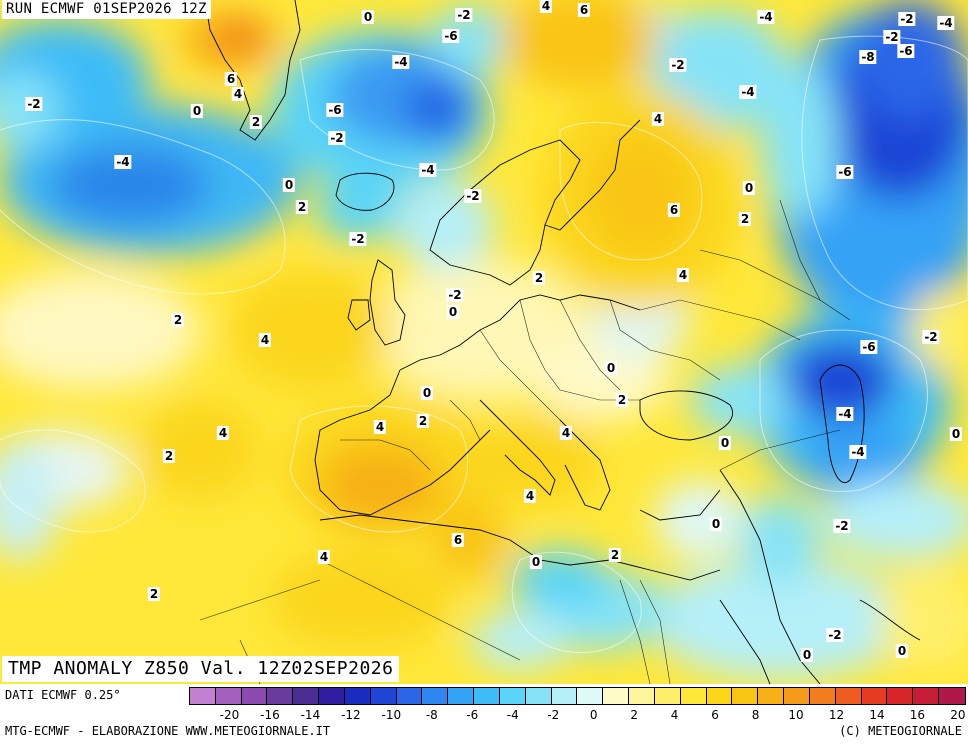 Image resolution: width=968 pixels, height=745 pixels. What do you see at coordinates (229, 715) in the screenshot?
I see `color-scale-tick: -20` at bounding box center [229, 715].